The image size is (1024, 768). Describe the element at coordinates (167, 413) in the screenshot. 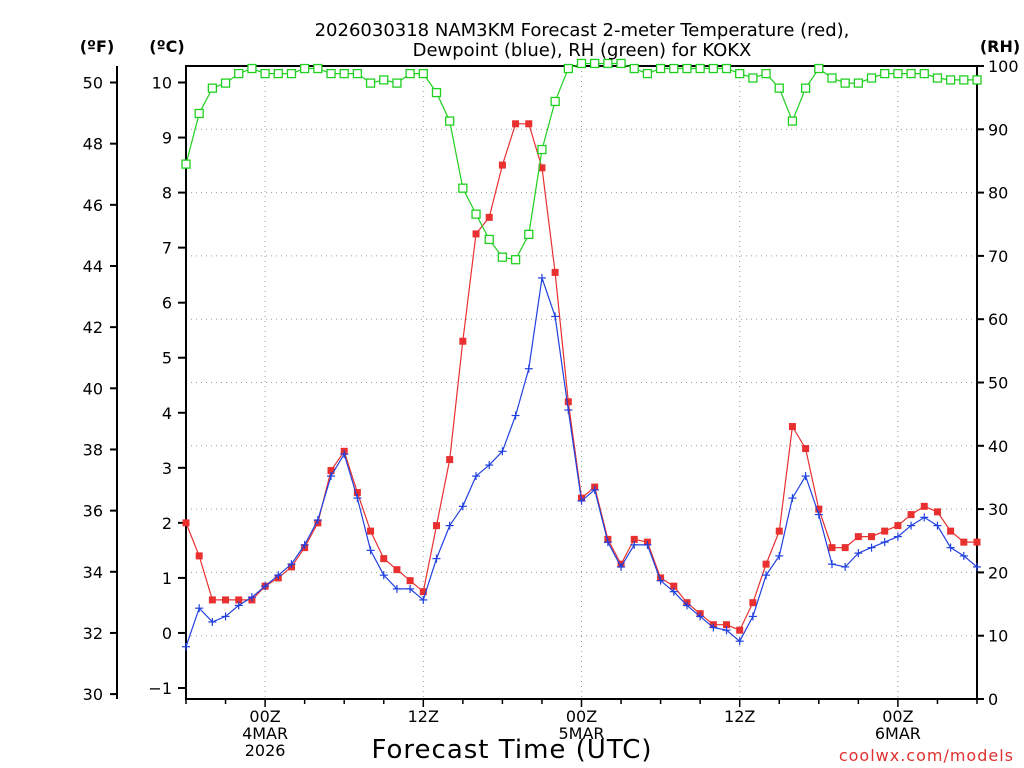

I see `celsius-tick-label: 4` at that location.